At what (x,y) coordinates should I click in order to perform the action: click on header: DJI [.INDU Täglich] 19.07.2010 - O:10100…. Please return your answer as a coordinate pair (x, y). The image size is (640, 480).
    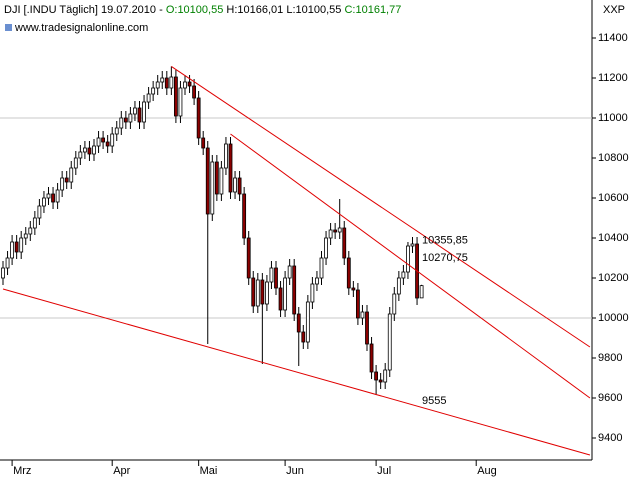
    Looking at the image, I should click on (202, 10).